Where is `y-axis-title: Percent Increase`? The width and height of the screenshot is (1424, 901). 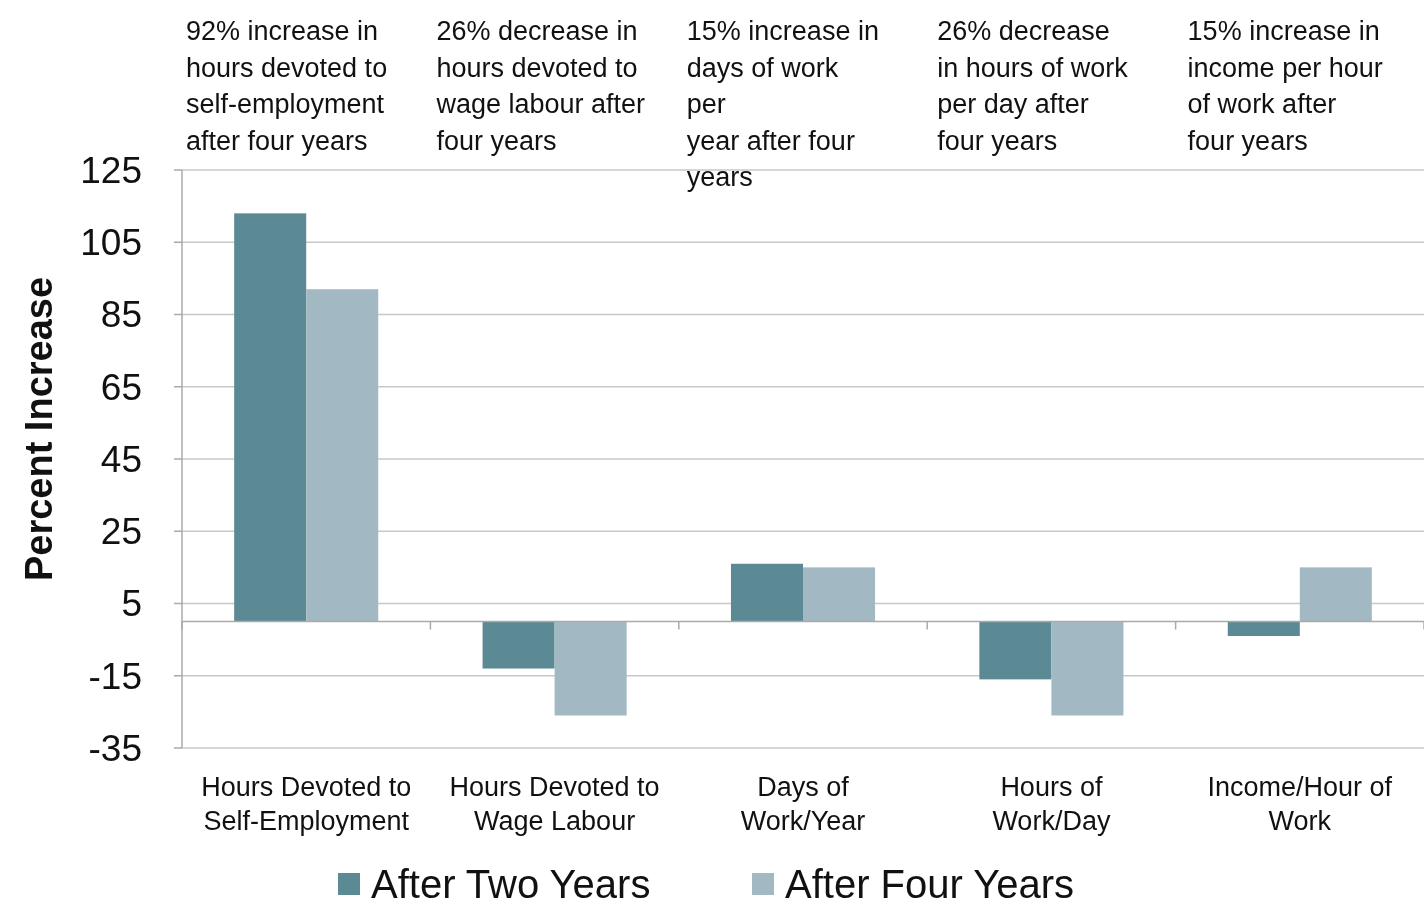
y-axis-title: Percent Increase is located at coordinates (39, 429).